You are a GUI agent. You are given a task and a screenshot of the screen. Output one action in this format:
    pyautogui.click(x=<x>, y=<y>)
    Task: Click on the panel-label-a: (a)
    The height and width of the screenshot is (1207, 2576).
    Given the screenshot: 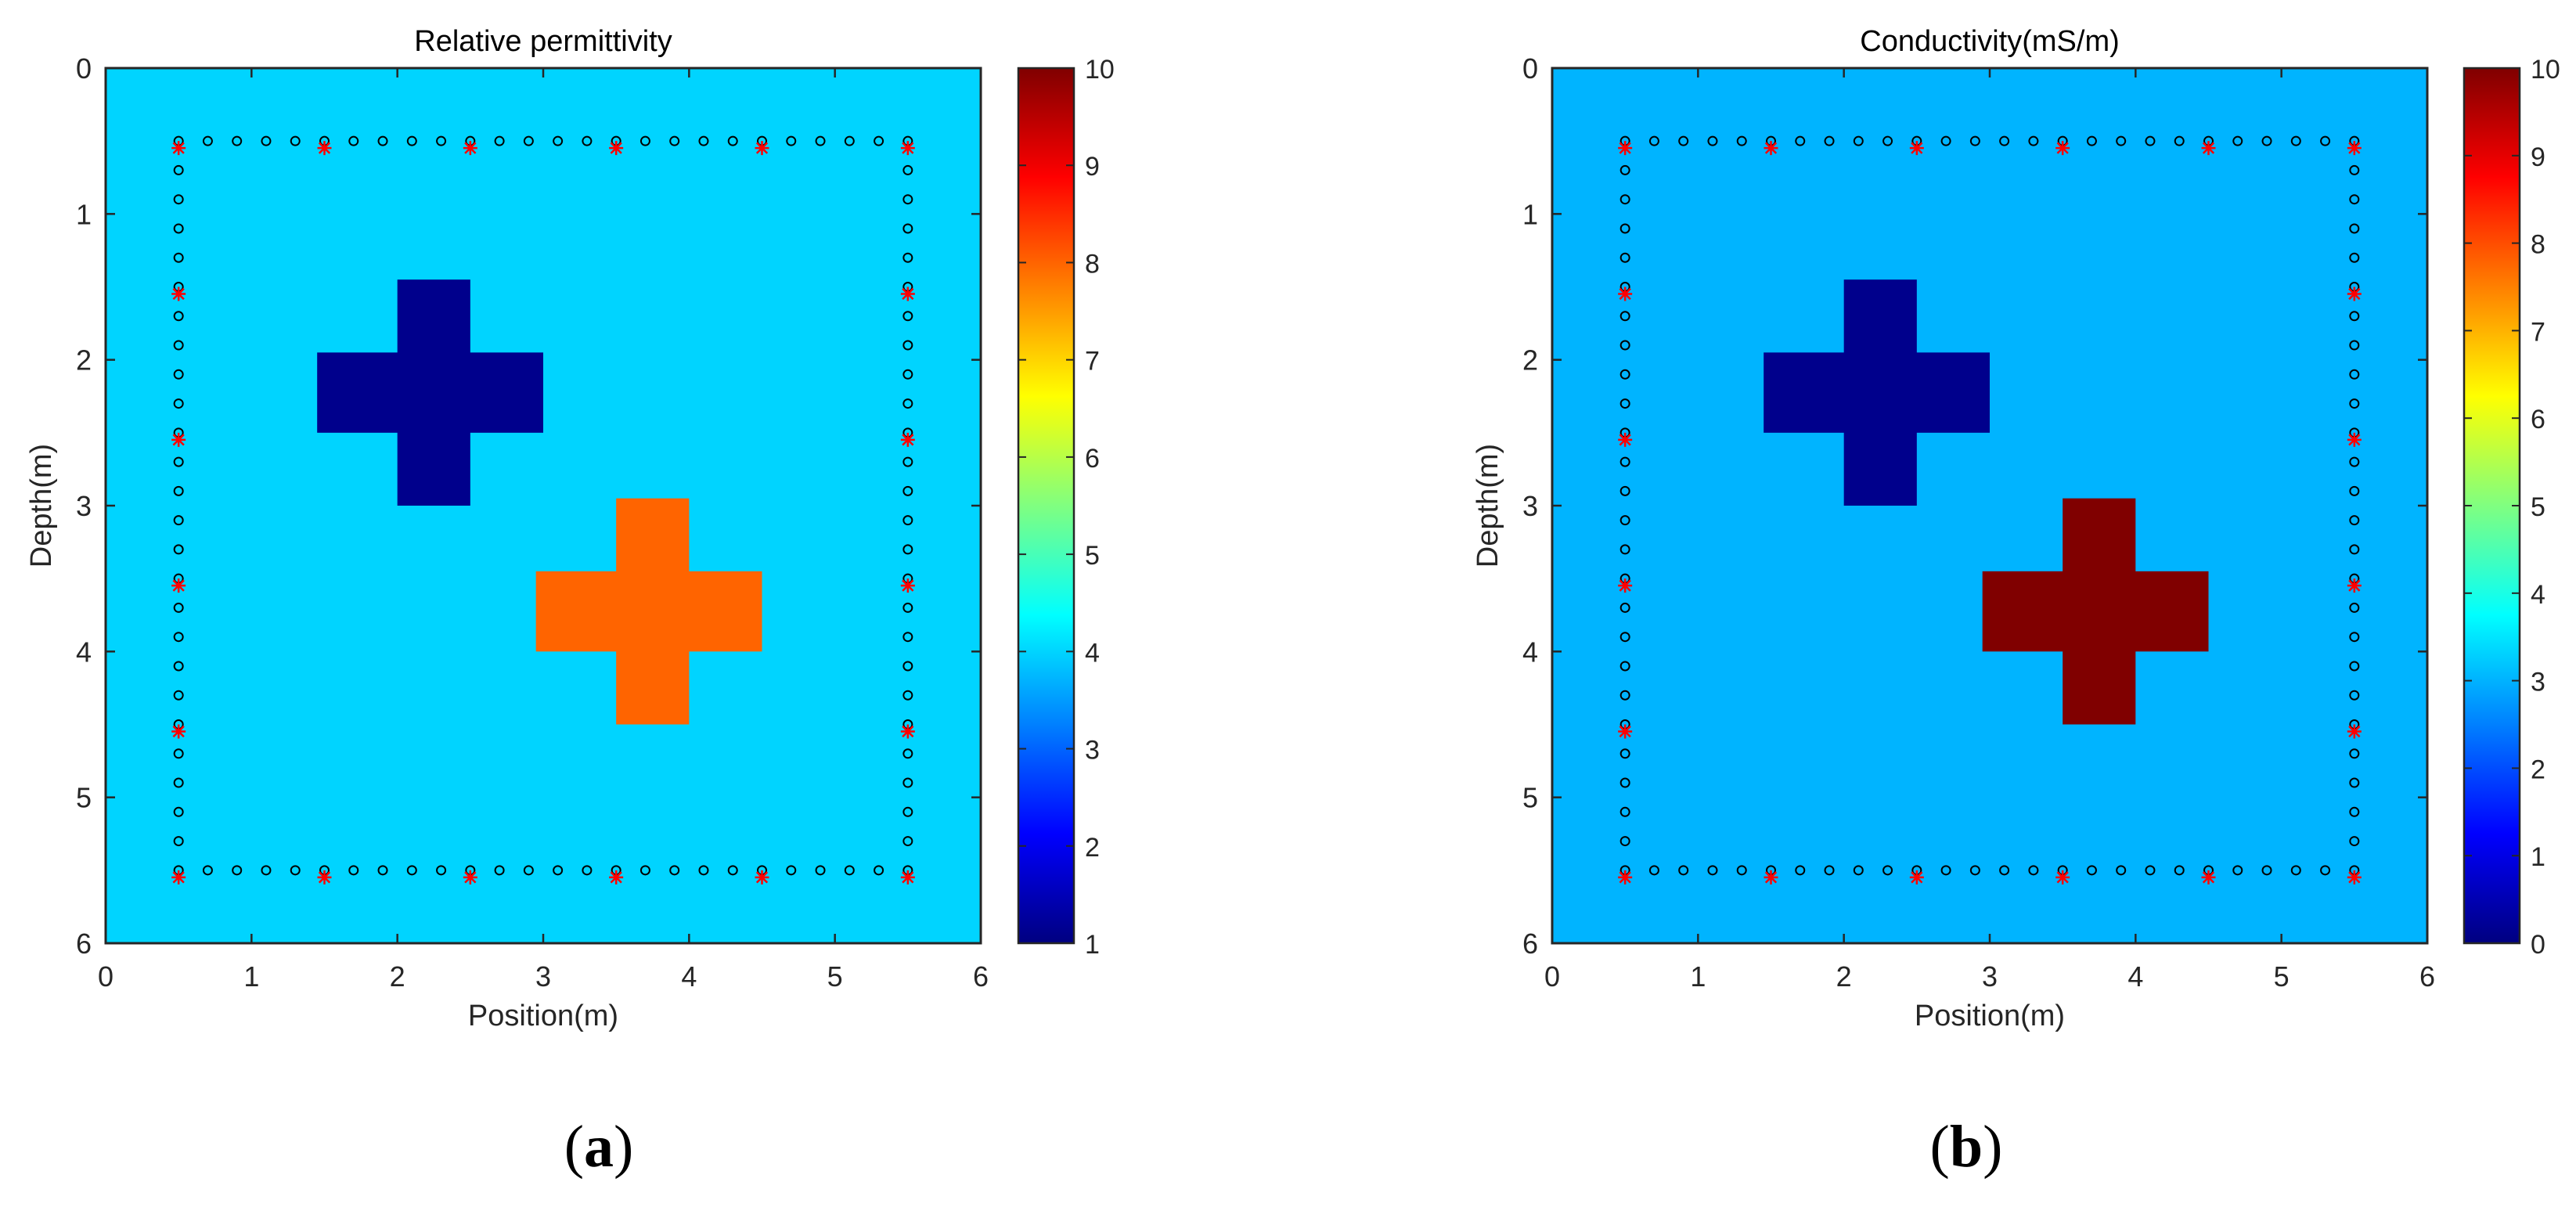 What is the action you would take?
    pyautogui.click(x=599, y=1147)
    